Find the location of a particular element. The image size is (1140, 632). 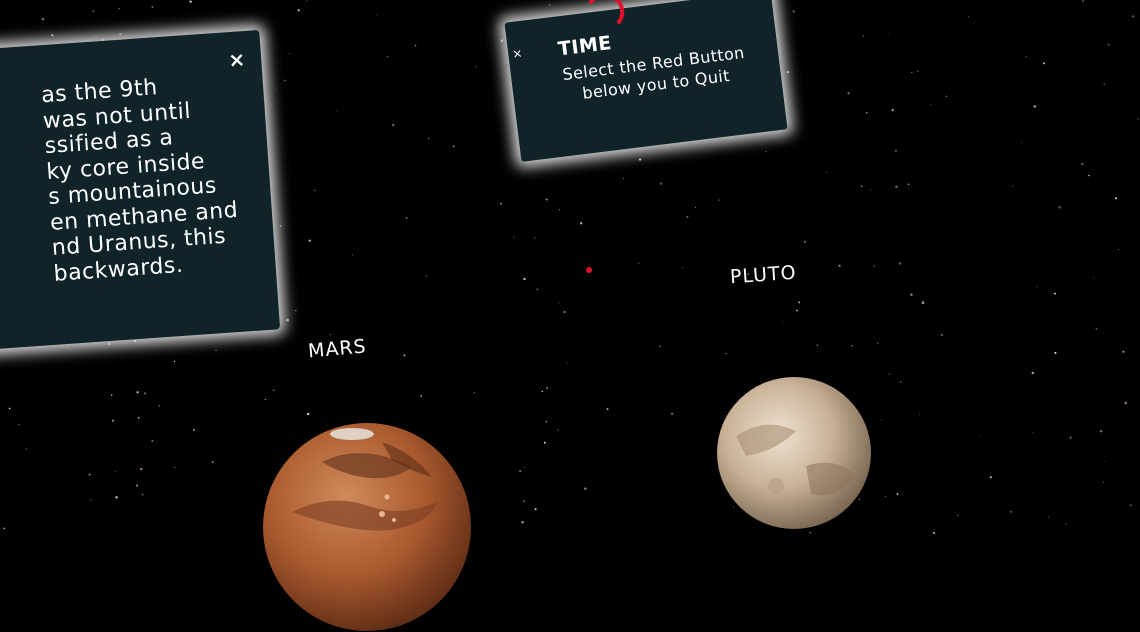

timer-arc-icon is located at coordinates (607, 18).